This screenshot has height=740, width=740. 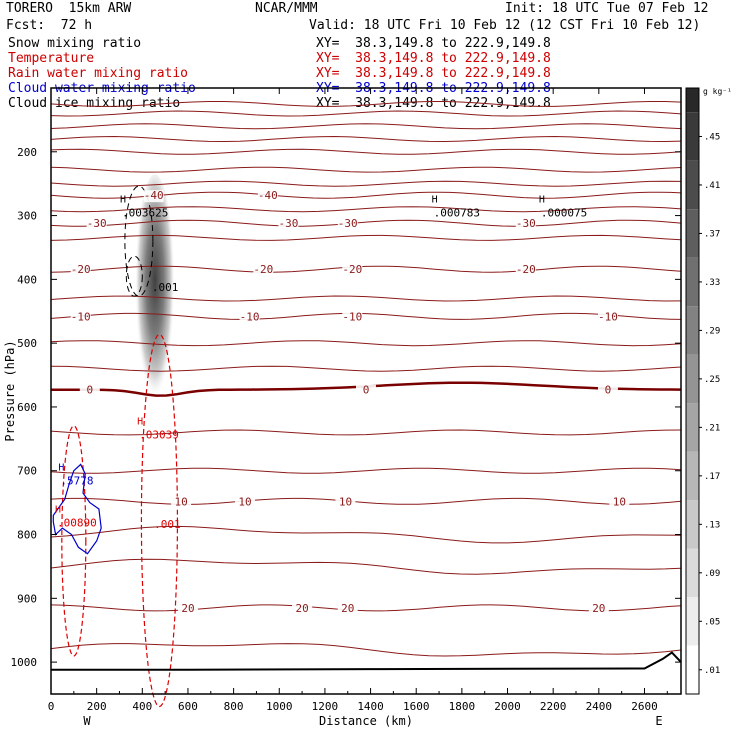 What do you see at coordinates (599, 706) in the screenshot?
I see `x-tick-label: 2400` at bounding box center [599, 706].